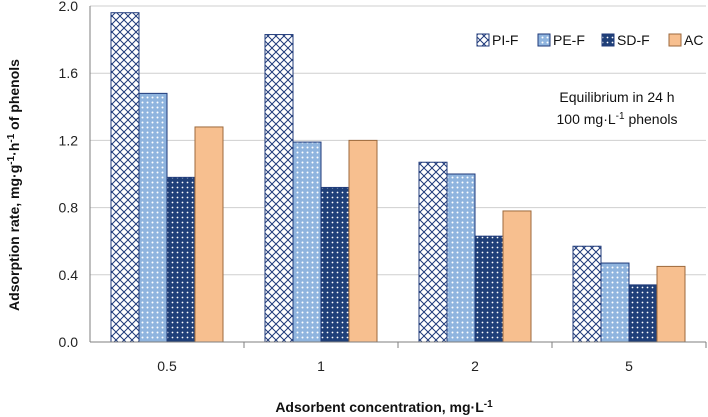  What do you see at coordinates (69, 175) in the screenshot?
I see `y-tick-labels: 0.0 0.4 0.8 1.2 1.6 2.0` at bounding box center [69, 175].